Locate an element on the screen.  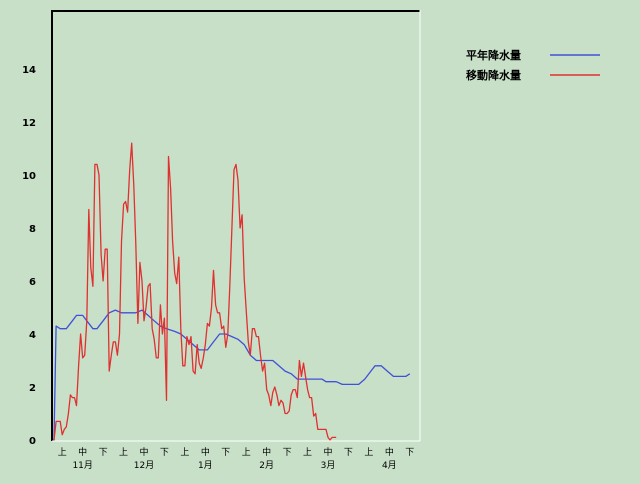
month-label: 4月 is located at coordinates (389, 465).